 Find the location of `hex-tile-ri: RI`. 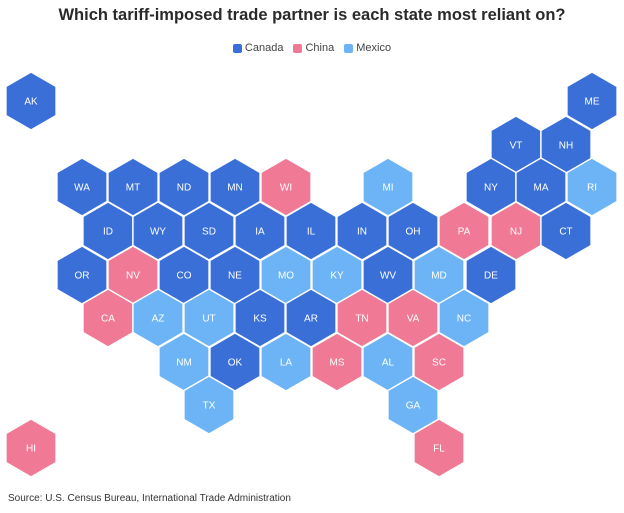

hex-tile-ri: RI is located at coordinates (592, 187).